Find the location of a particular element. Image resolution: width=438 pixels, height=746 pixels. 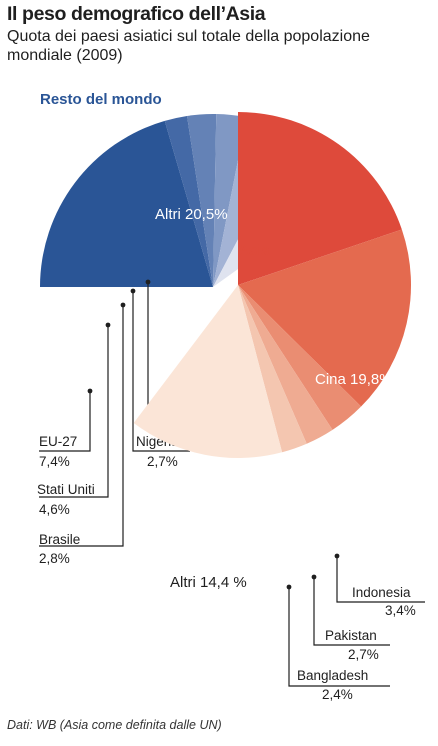

source-note: Dati: WB (Asia come definita dalle UN) is located at coordinates (114, 725).